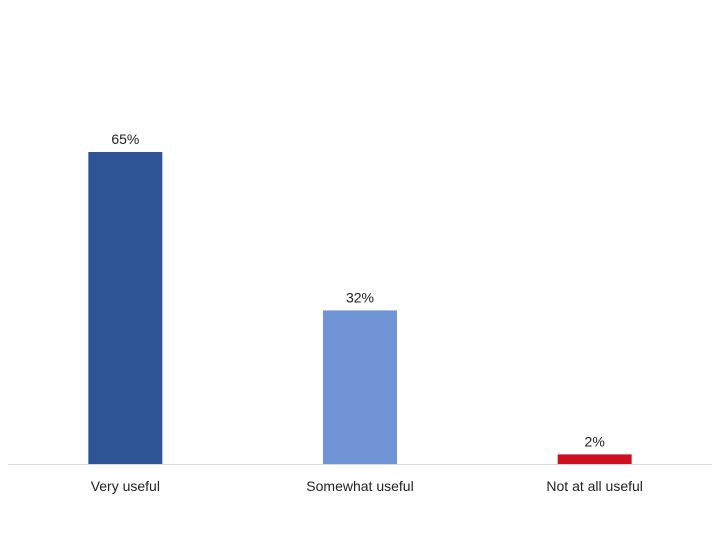  Describe the element at coordinates (359, 486) in the screenshot. I see `x-tick-label: Somewhat useful` at that location.